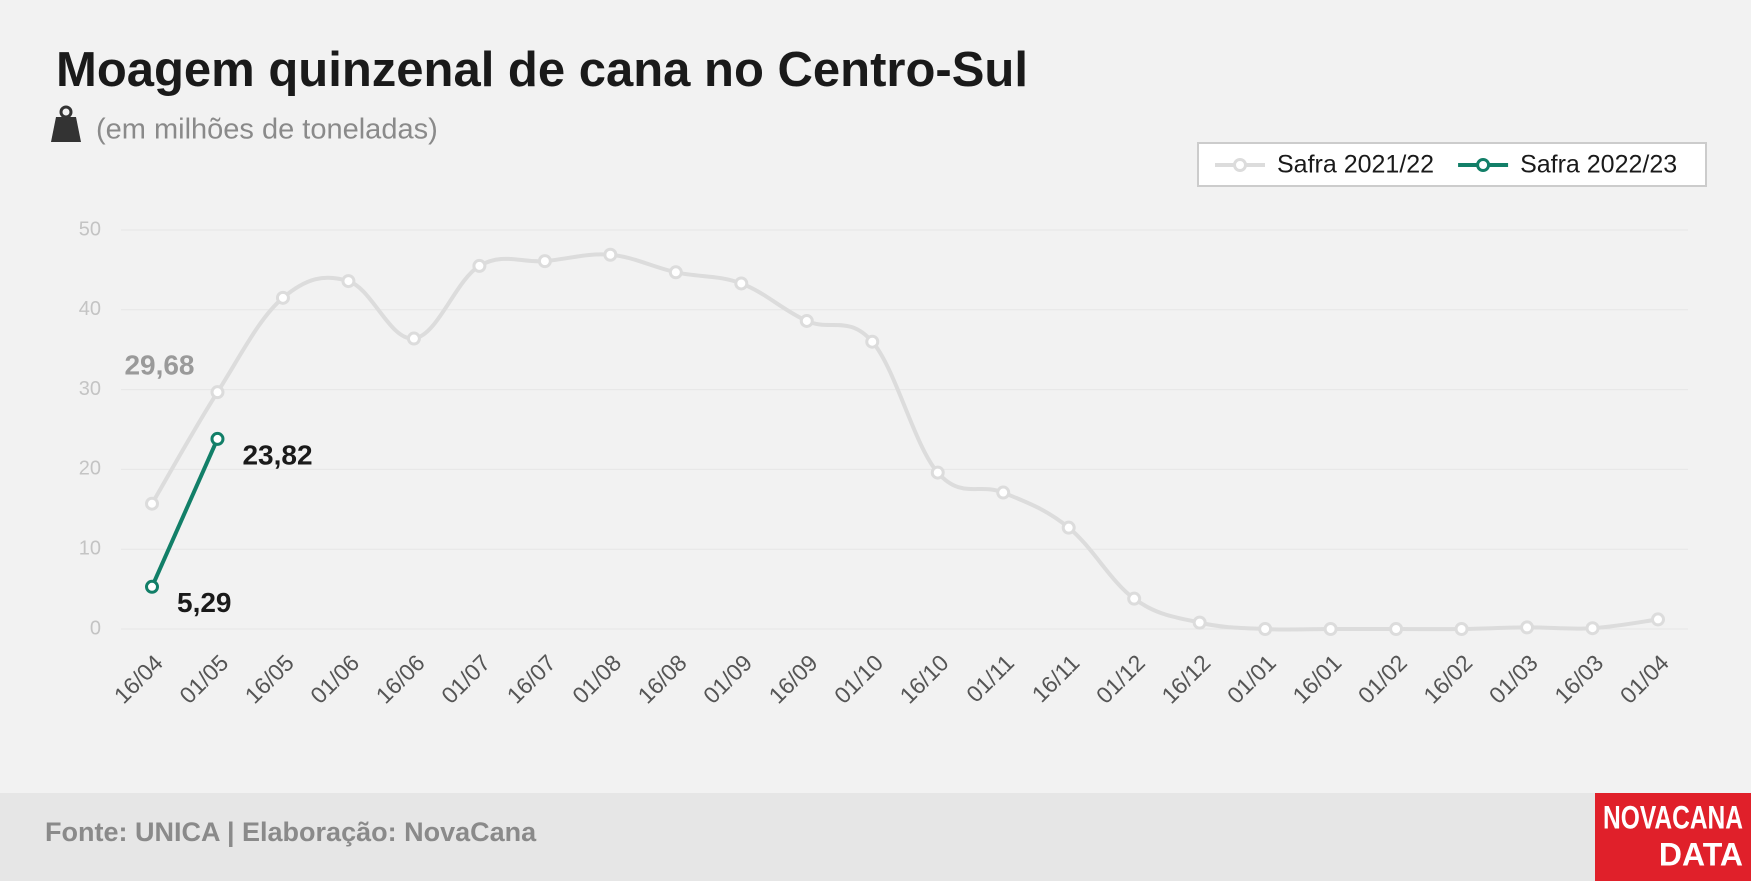  Describe the element at coordinates (185, 513) in the screenshot. I see `series-line` at that location.